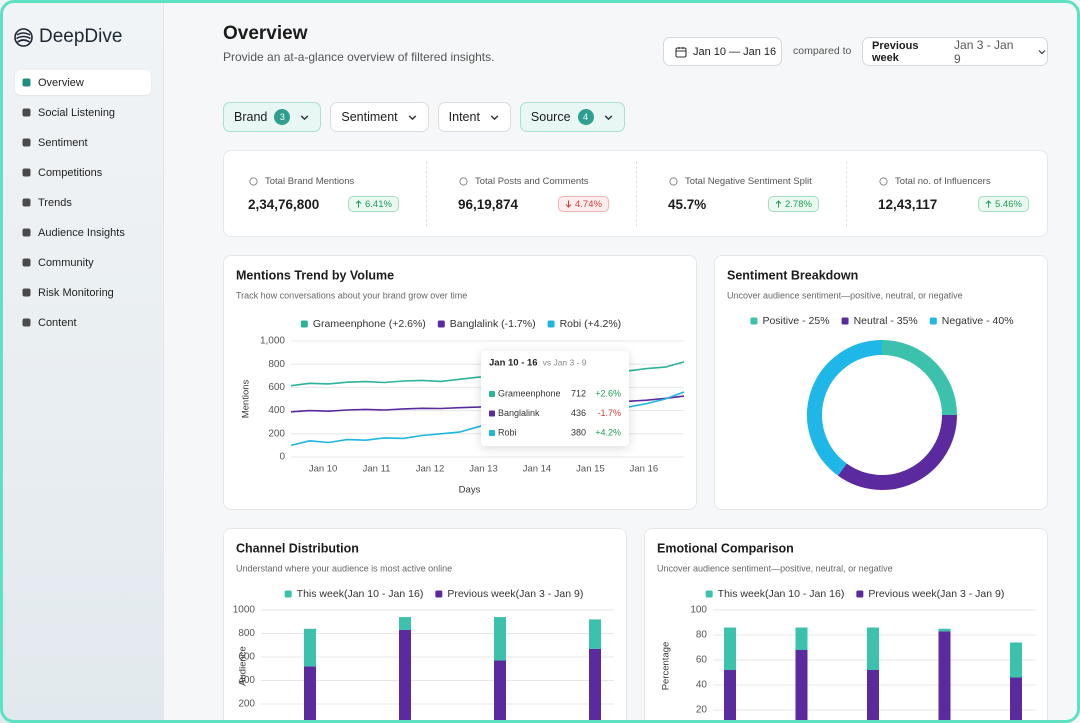  I want to click on nav-item: Competitions, so click(83, 172).